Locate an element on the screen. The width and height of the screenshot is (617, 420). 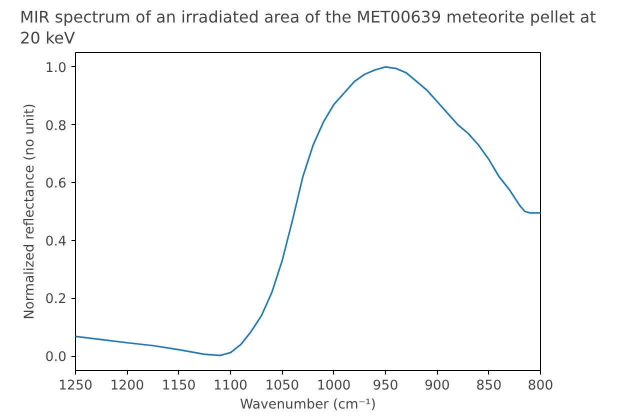
y-axis-title: Normalized reflectance (no unit) is located at coordinates (30, 212).